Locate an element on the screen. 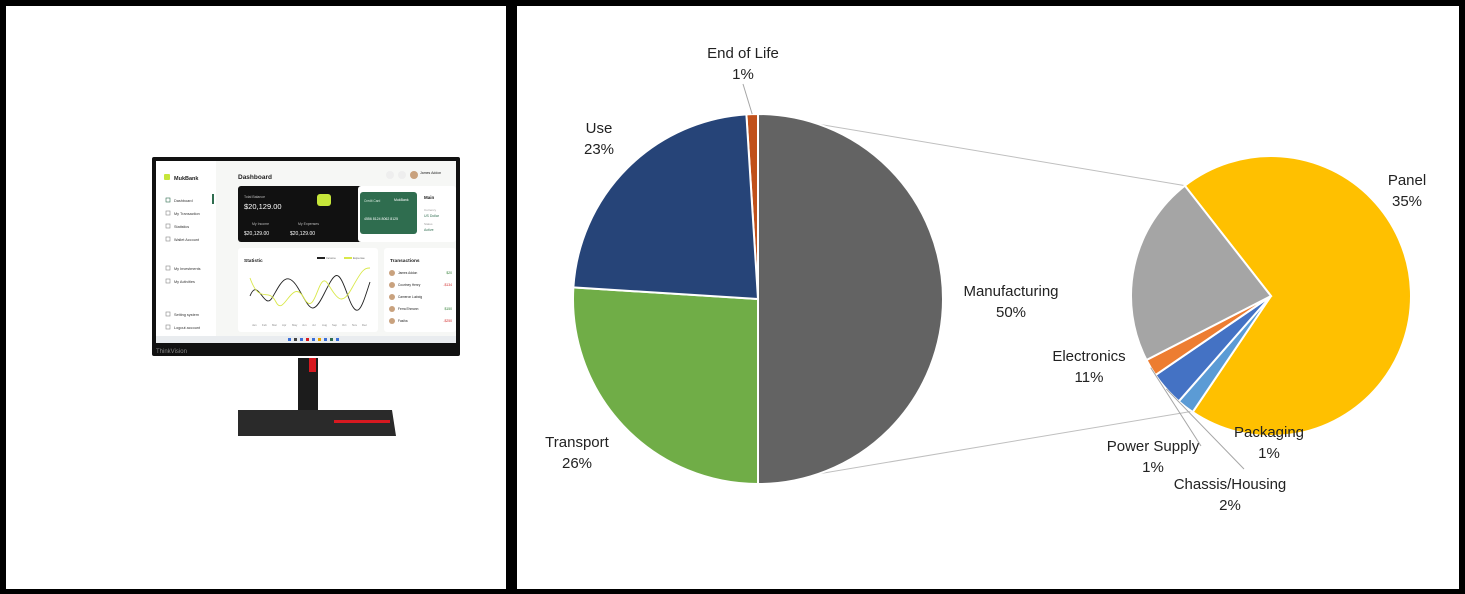 The width and height of the screenshot is (1465, 594). card-status: Active is located at coordinates (429, 230).